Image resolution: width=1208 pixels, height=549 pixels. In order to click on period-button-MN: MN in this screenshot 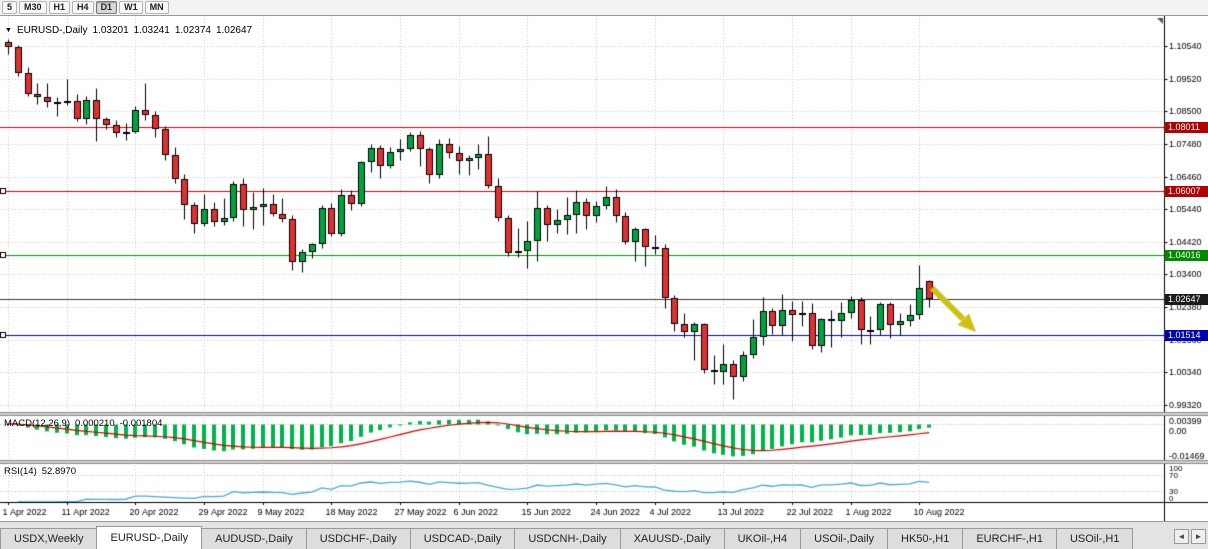, I will do `click(156, 7)`.